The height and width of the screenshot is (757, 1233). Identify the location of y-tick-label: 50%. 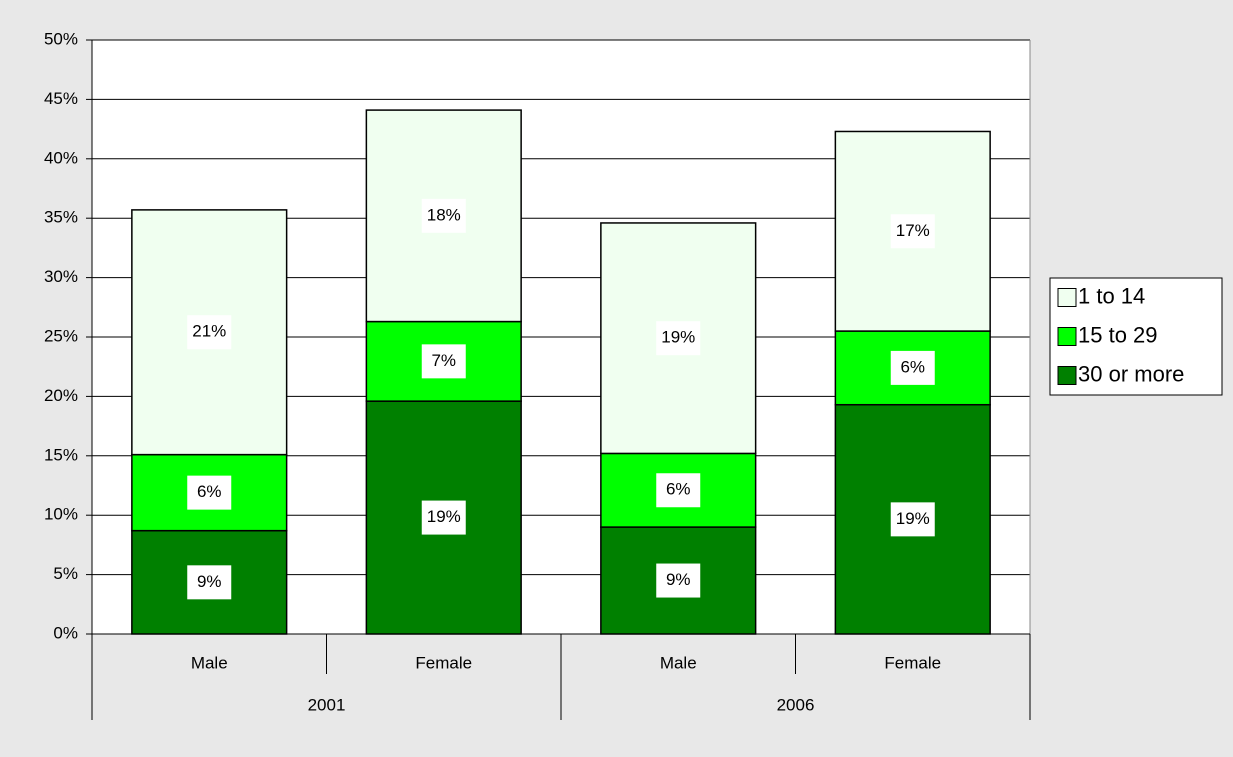
(61, 38).